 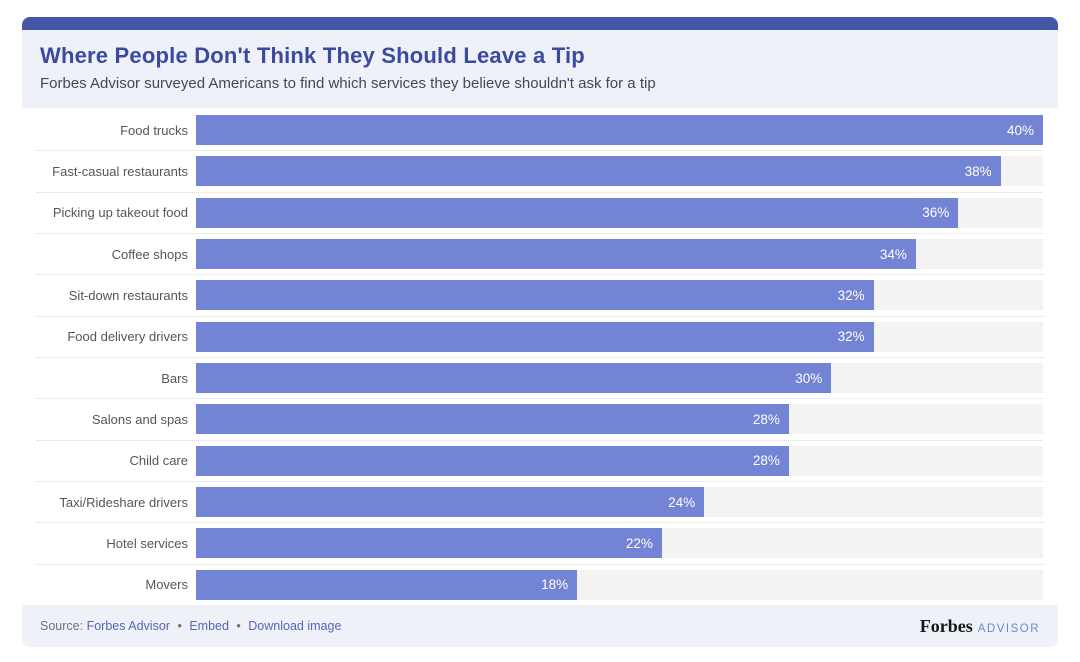 I want to click on bar-row: Food trucks 40%, so click(x=540, y=130).